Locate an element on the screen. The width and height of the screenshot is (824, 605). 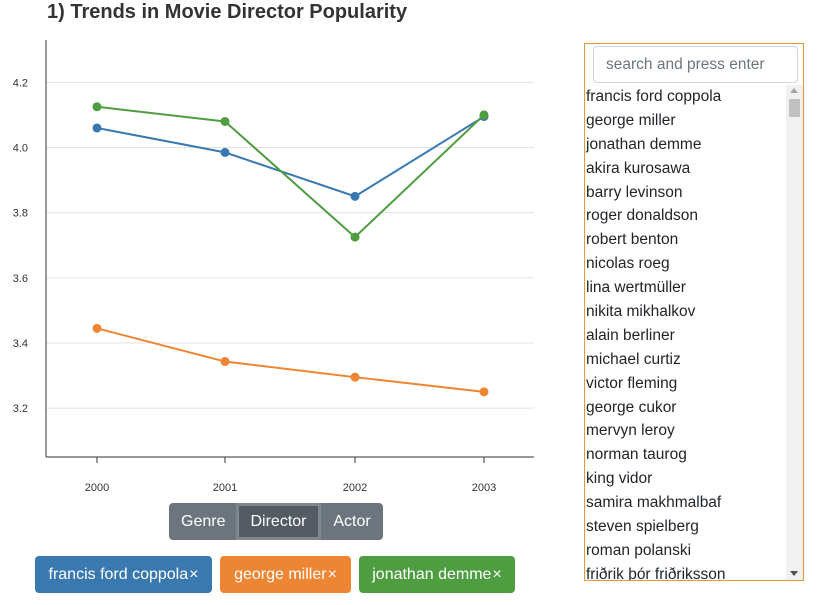
x-tick-label: 2002 is located at coordinates (355, 488).